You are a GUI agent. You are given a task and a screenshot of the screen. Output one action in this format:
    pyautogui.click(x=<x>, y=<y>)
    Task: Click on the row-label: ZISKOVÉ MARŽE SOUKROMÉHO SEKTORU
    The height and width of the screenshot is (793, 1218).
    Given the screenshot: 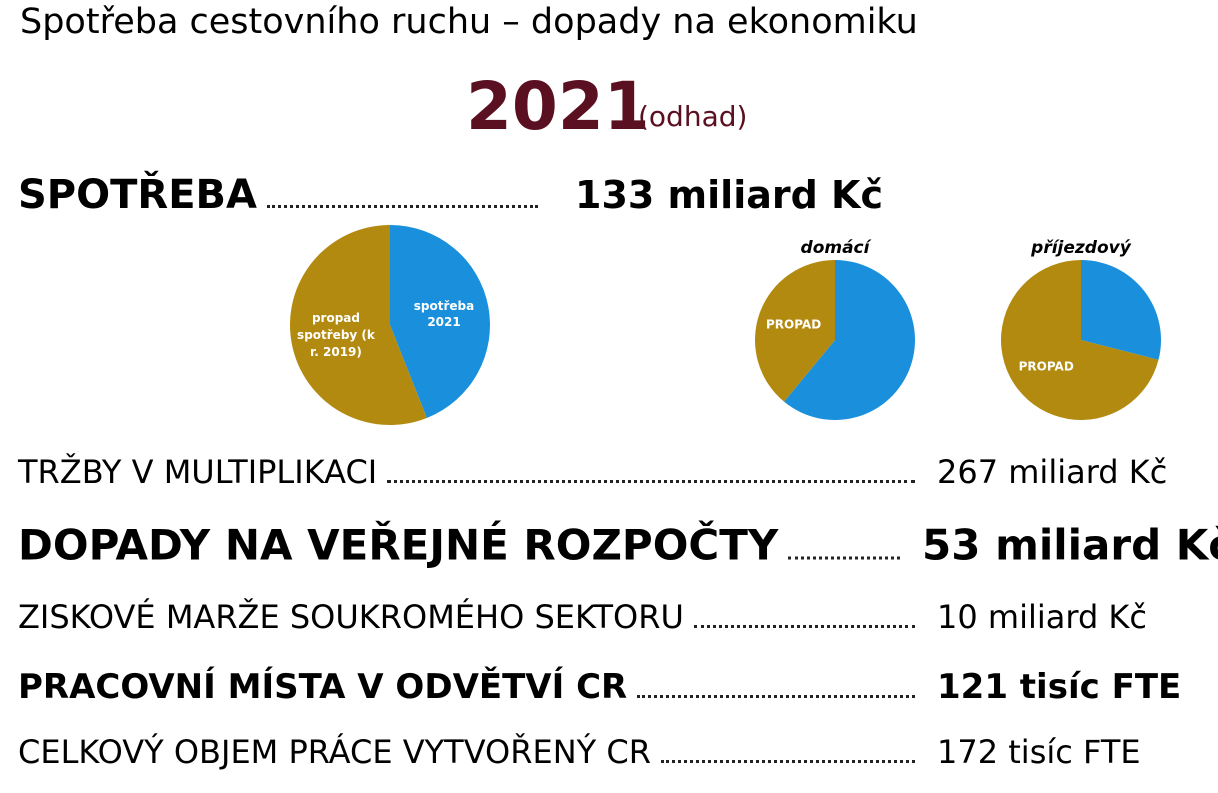 What is the action you would take?
    pyautogui.click(x=351, y=617)
    